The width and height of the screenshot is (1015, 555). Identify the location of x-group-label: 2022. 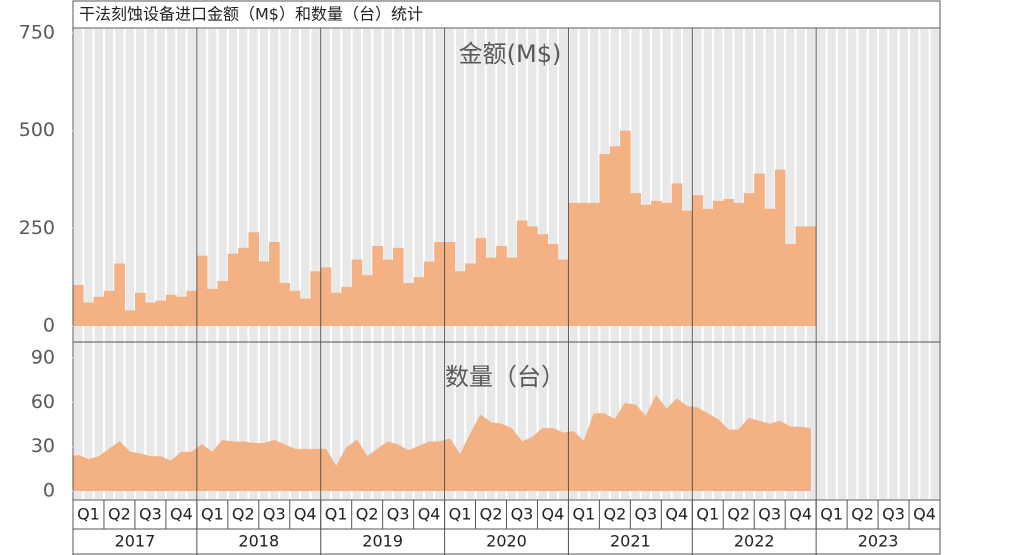
(754, 541).